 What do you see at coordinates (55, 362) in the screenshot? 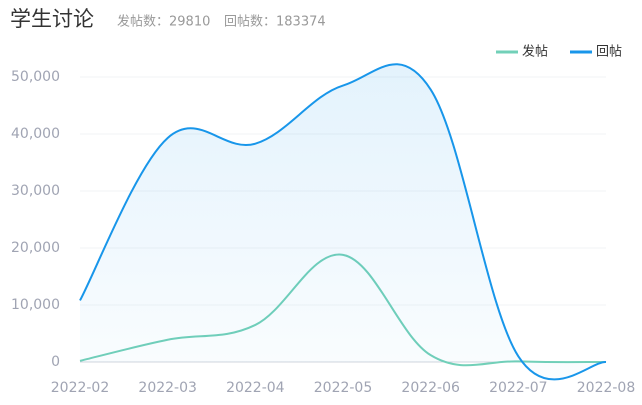
I see `y-tick-label: 0` at bounding box center [55, 362].